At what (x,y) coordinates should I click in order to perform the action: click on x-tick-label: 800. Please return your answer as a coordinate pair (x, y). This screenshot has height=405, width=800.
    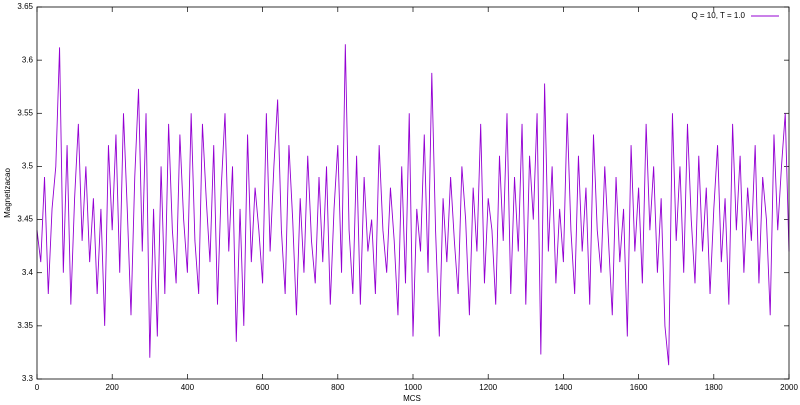
    Looking at the image, I should click on (338, 387).